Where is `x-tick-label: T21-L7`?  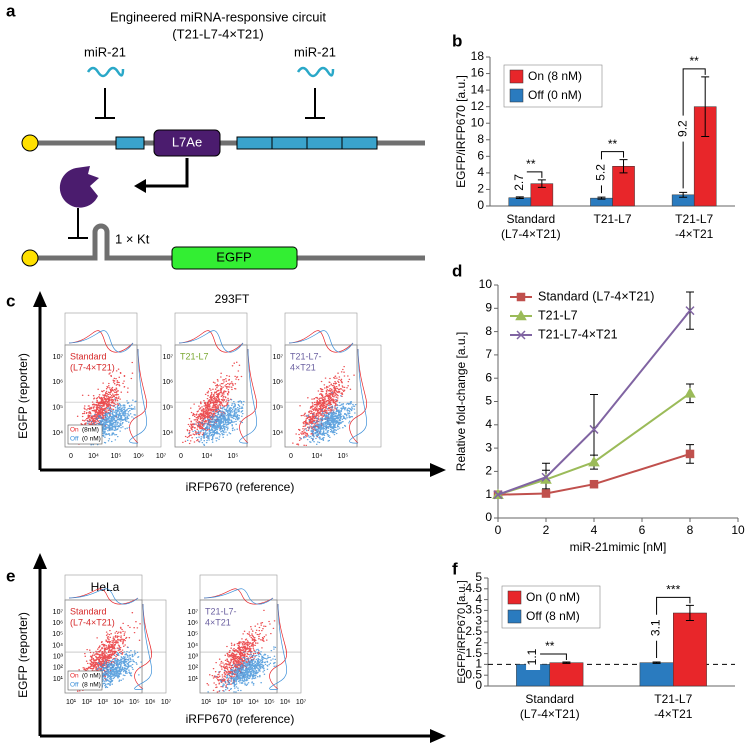 x-tick-label: T21-L7 is located at coordinates (673, 699).